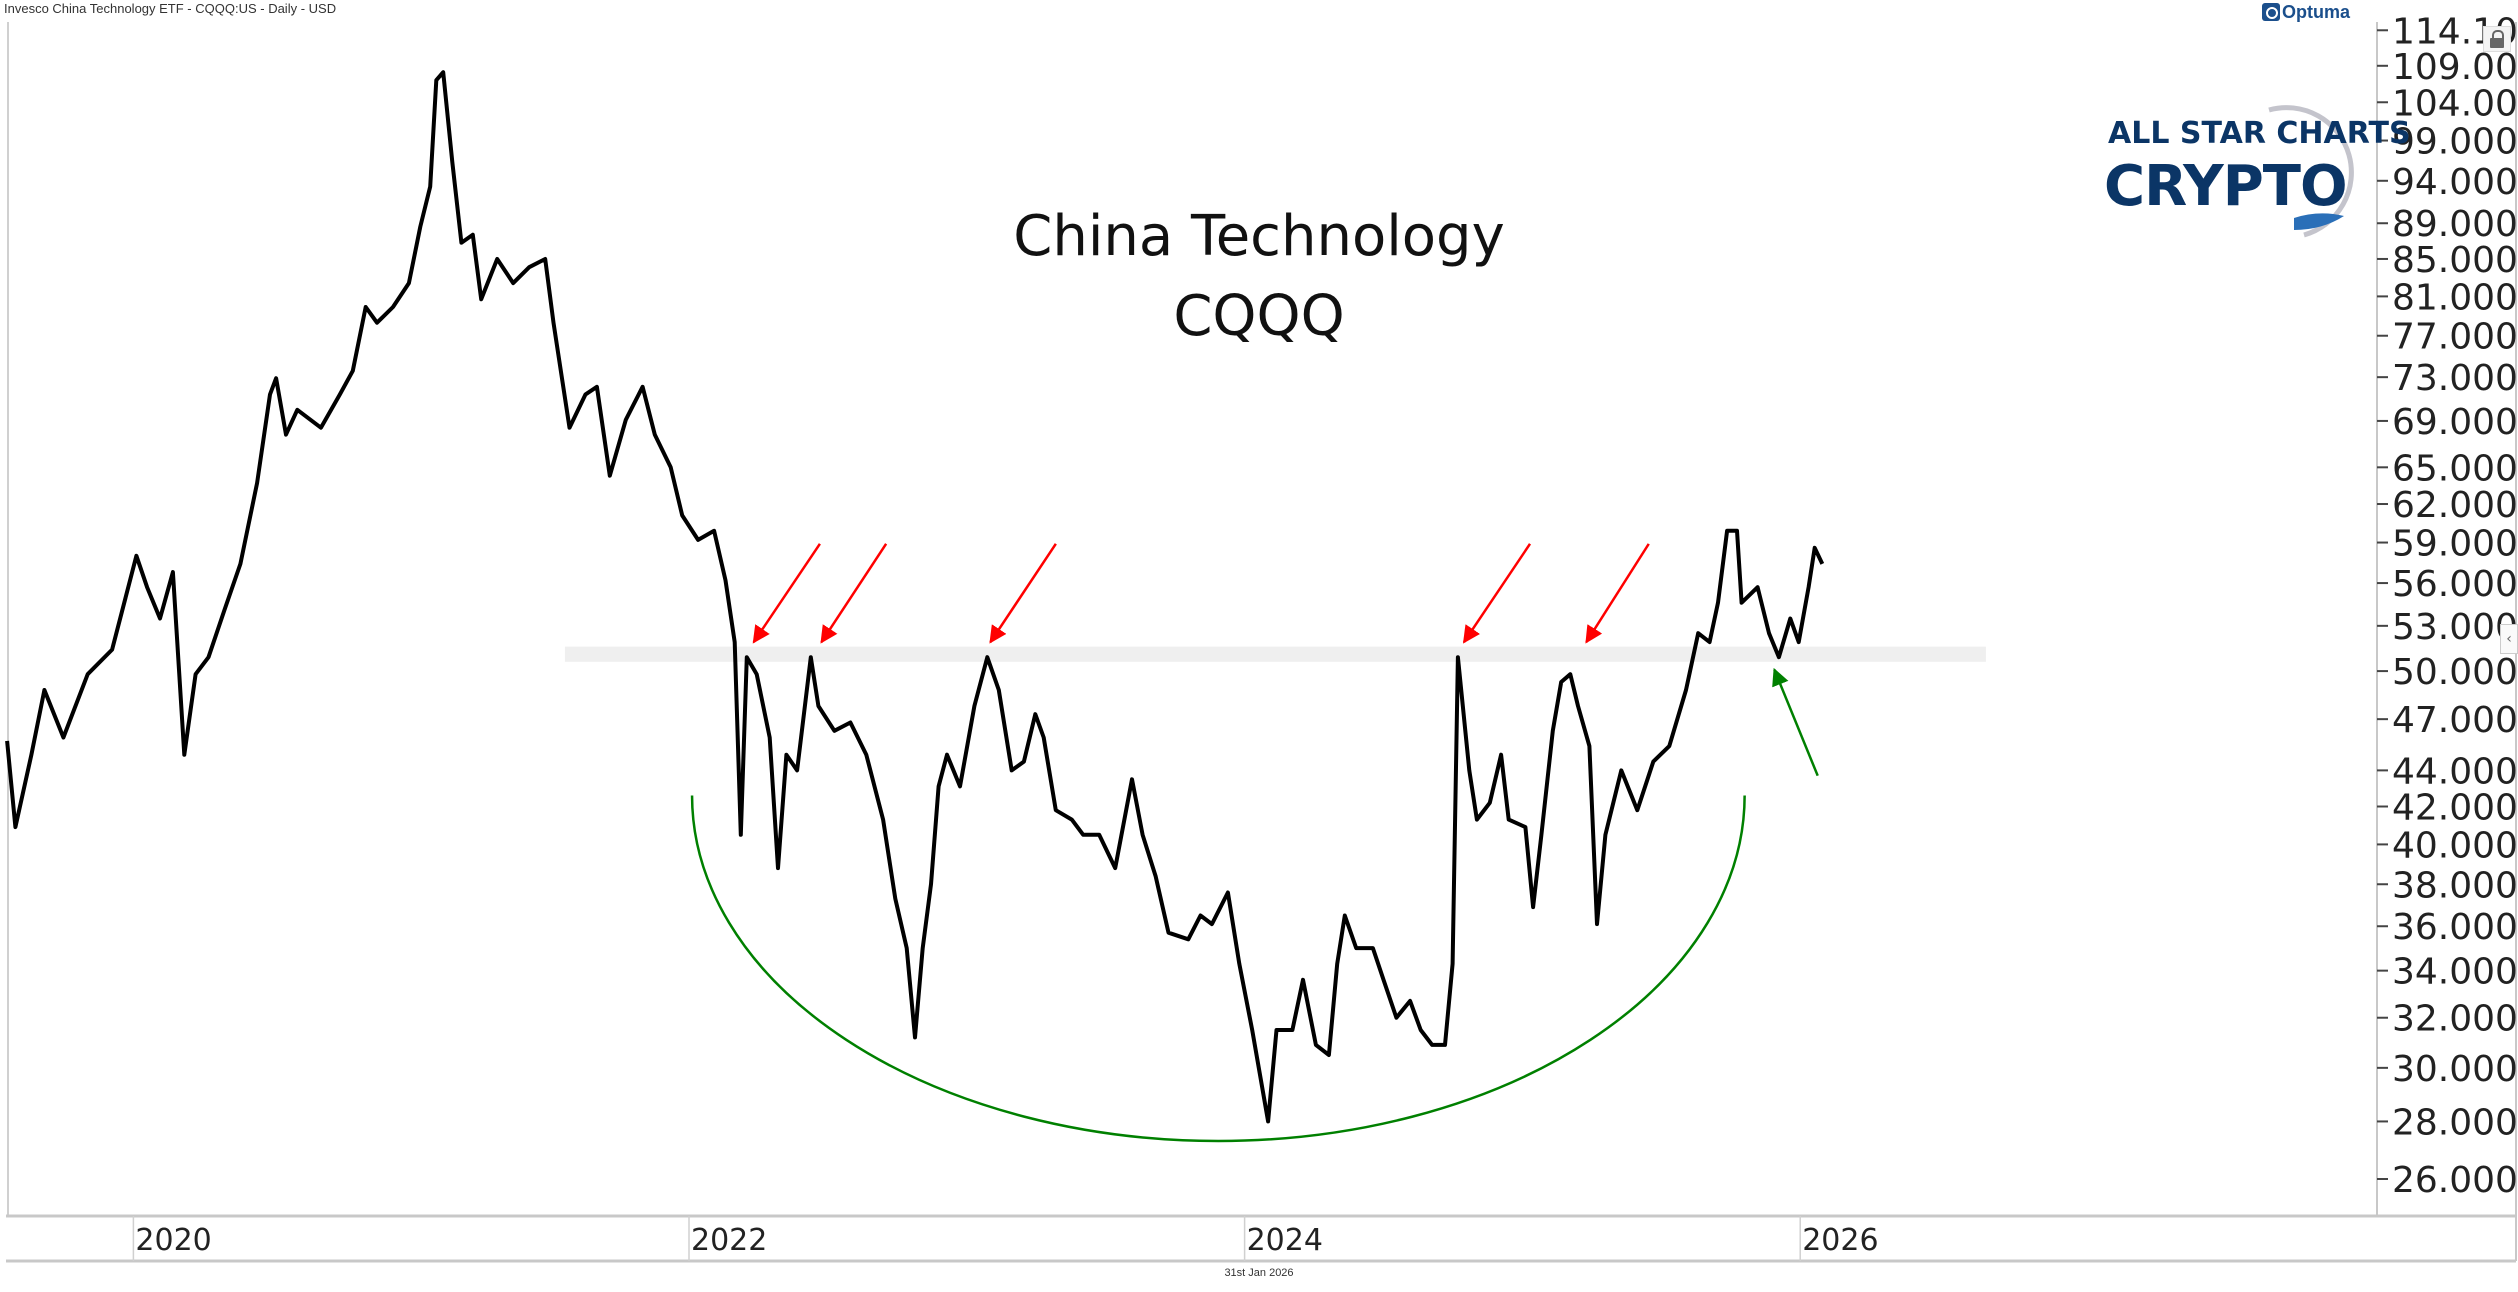 The width and height of the screenshot is (2518, 1292). What do you see at coordinates (1259, 316) in the screenshot?
I see `chart-subtitle: CQQQ` at bounding box center [1259, 316].